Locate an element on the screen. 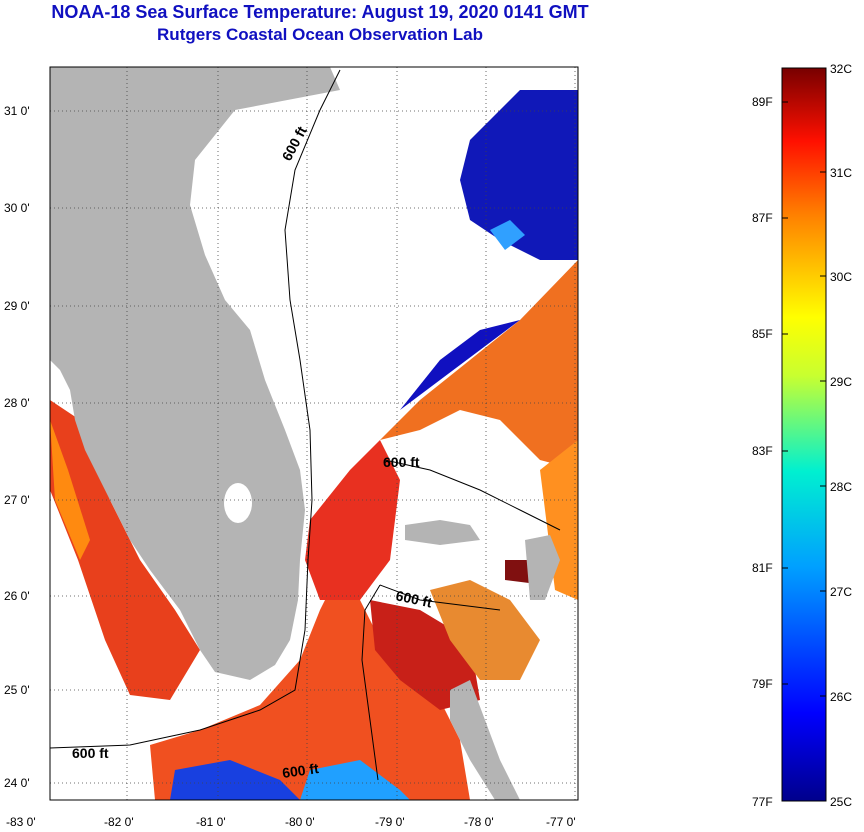 This screenshot has height=832, width=864. colorbar-f-label: 81F is located at coordinates (762, 568).